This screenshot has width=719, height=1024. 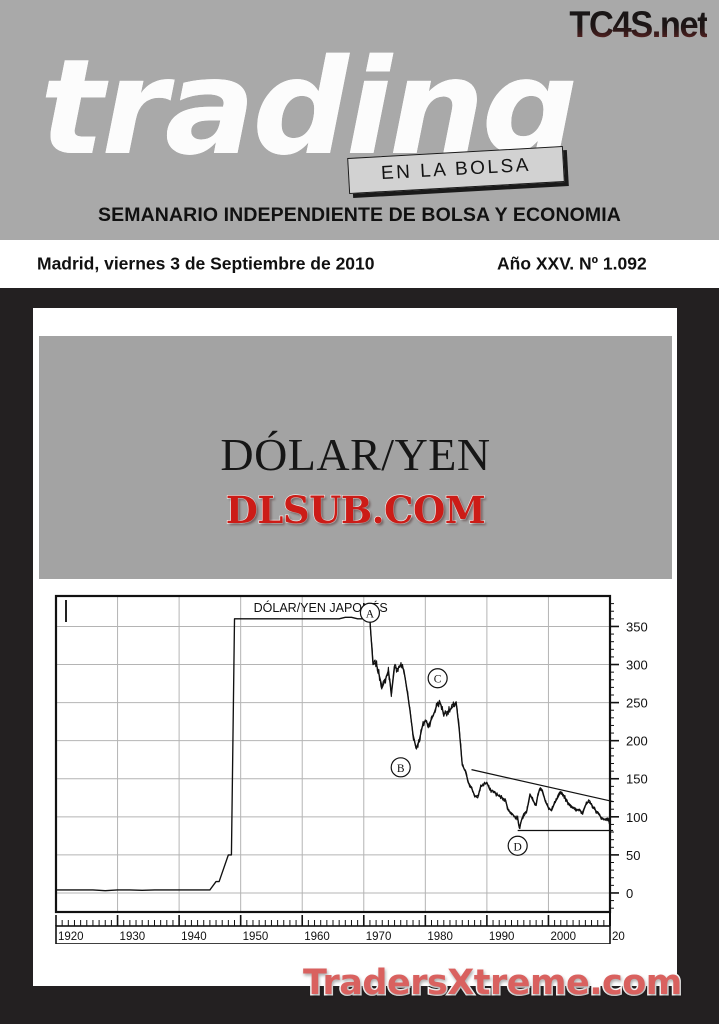 I want to click on chart-y-tick-label: 100, so click(x=637, y=817).